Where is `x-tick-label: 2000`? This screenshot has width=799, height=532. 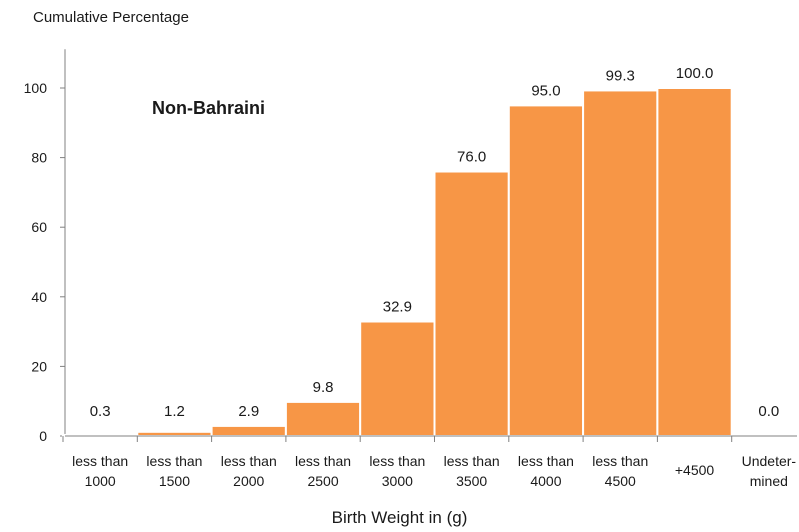 x-tick-label: 2000 is located at coordinates (248, 481).